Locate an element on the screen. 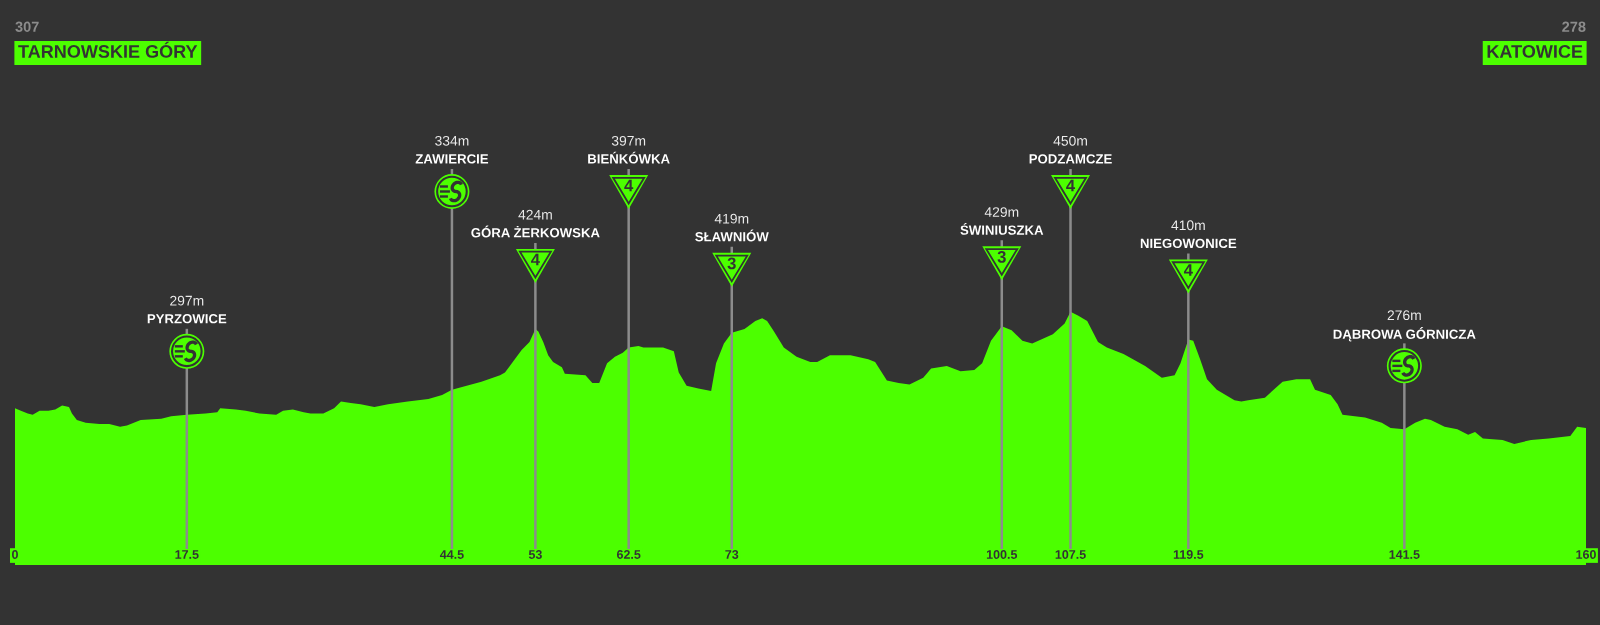 The height and width of the screenshot is (625, 1600). x-tick-label: 0 is located at coordinates (15, 554).